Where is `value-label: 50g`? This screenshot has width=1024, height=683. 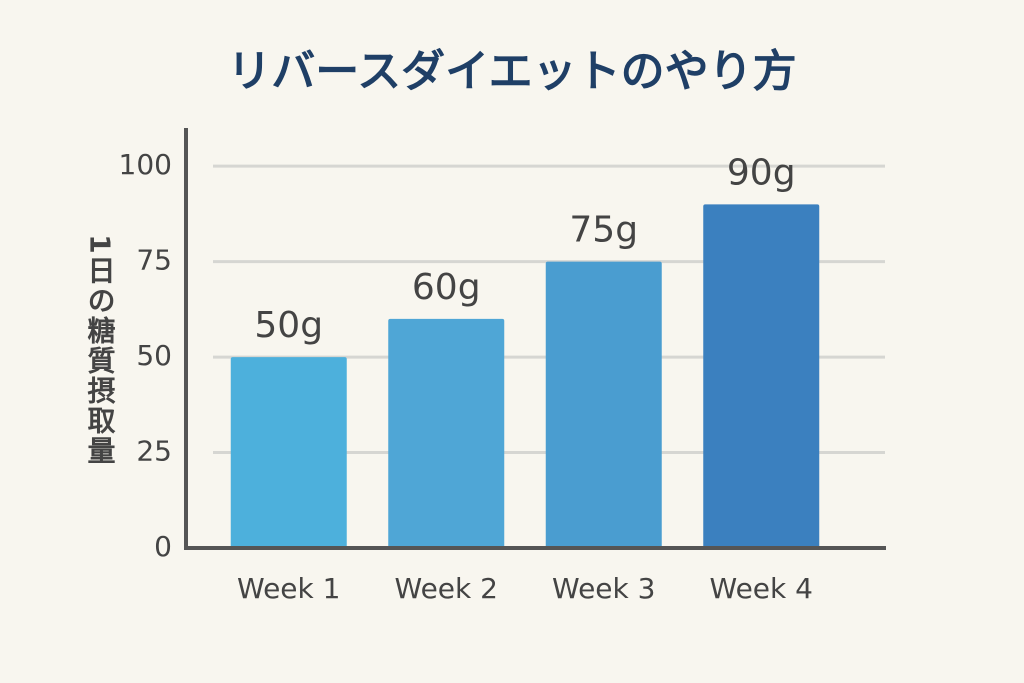 value-label: 50g is located at coordinates (288, 325).